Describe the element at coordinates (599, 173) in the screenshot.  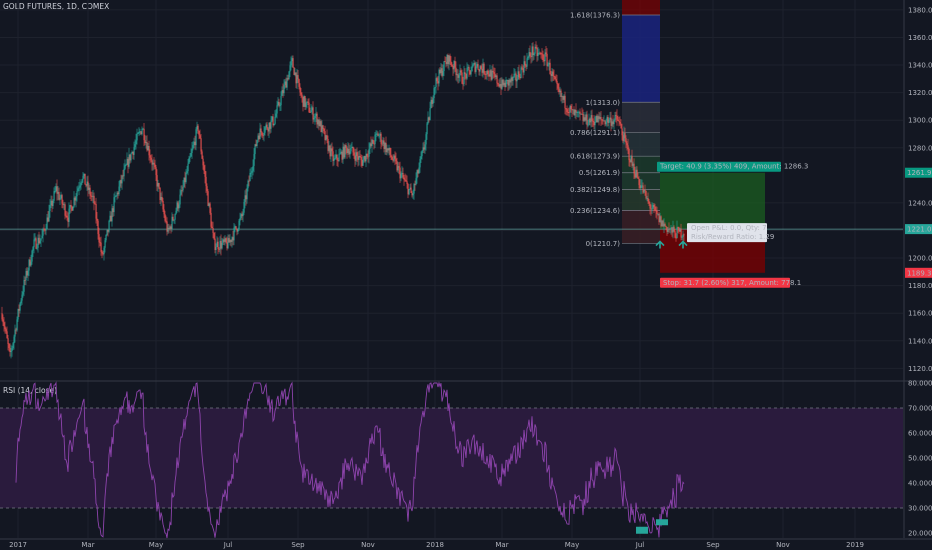
I see `fib-level-label: 0.5(1261.9)` at that location.